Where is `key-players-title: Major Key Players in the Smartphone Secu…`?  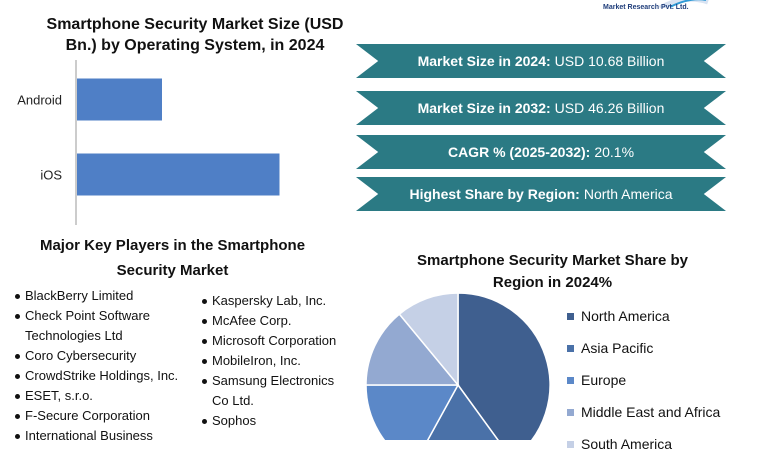 key-players-title: Major Key Players in the Smartphone Secu… is located at coordinates (172, 258).